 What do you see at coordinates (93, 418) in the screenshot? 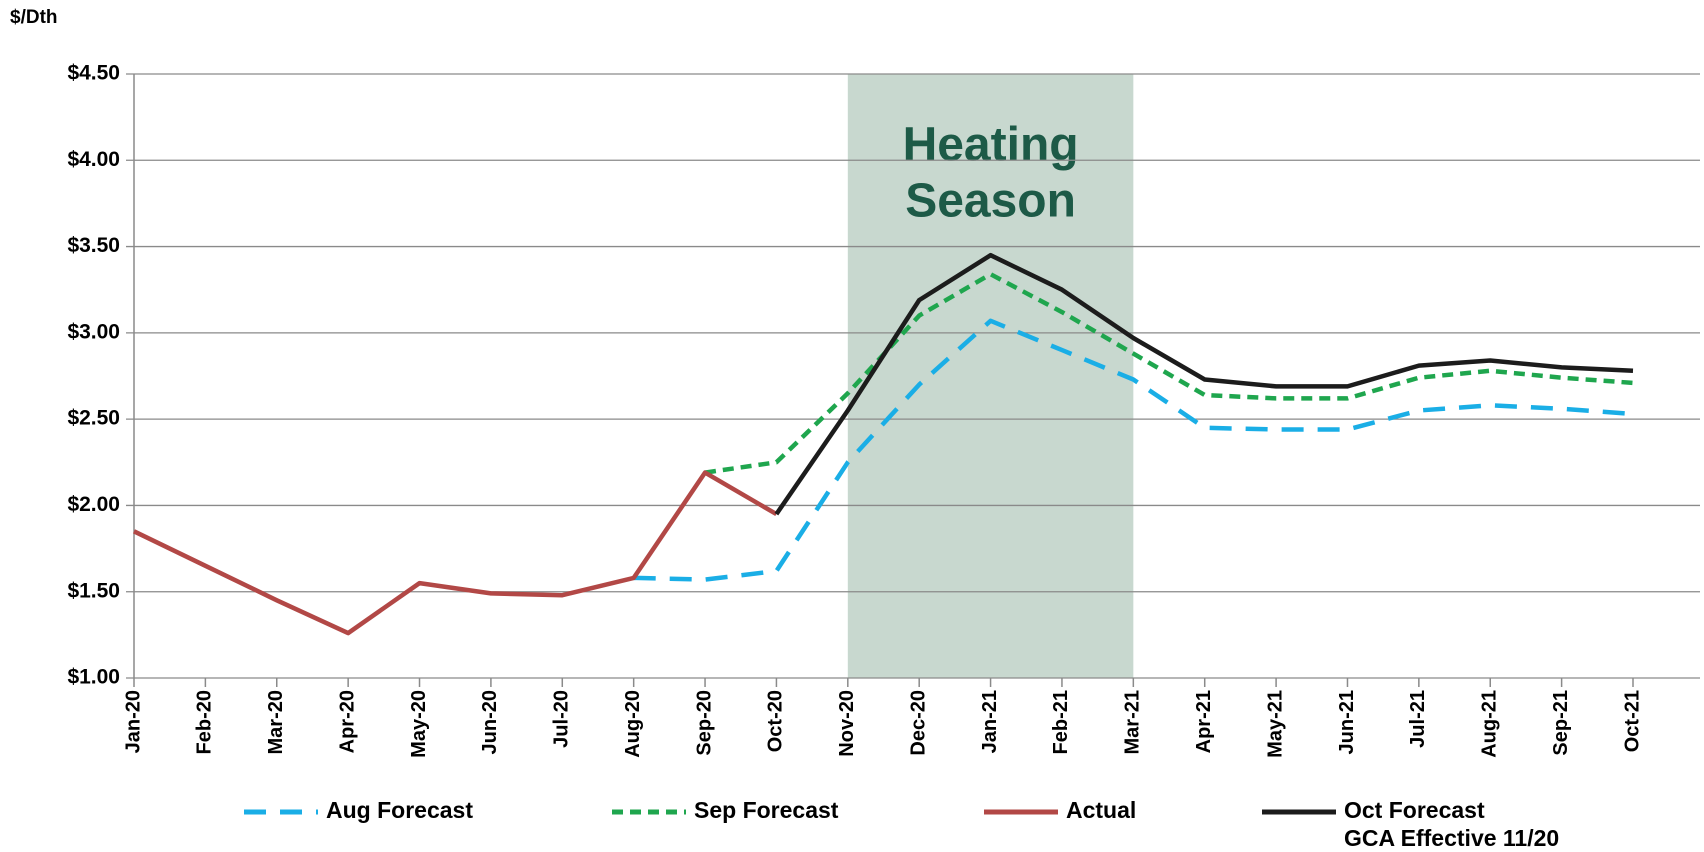
I see `y-tick-label: $2.50` at bounding box center [93, 418].